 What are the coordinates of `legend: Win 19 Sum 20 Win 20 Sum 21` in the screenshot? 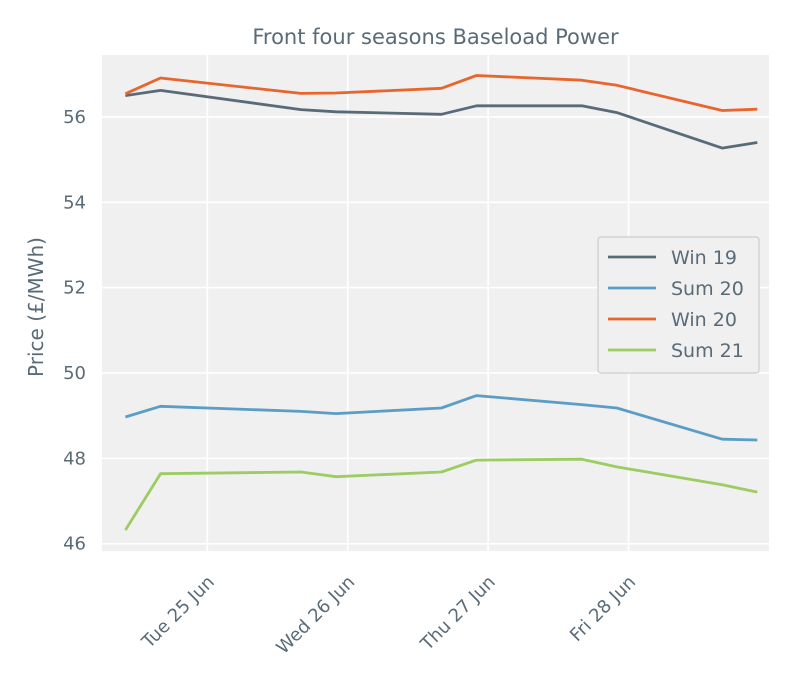 It's located at (678, 305).